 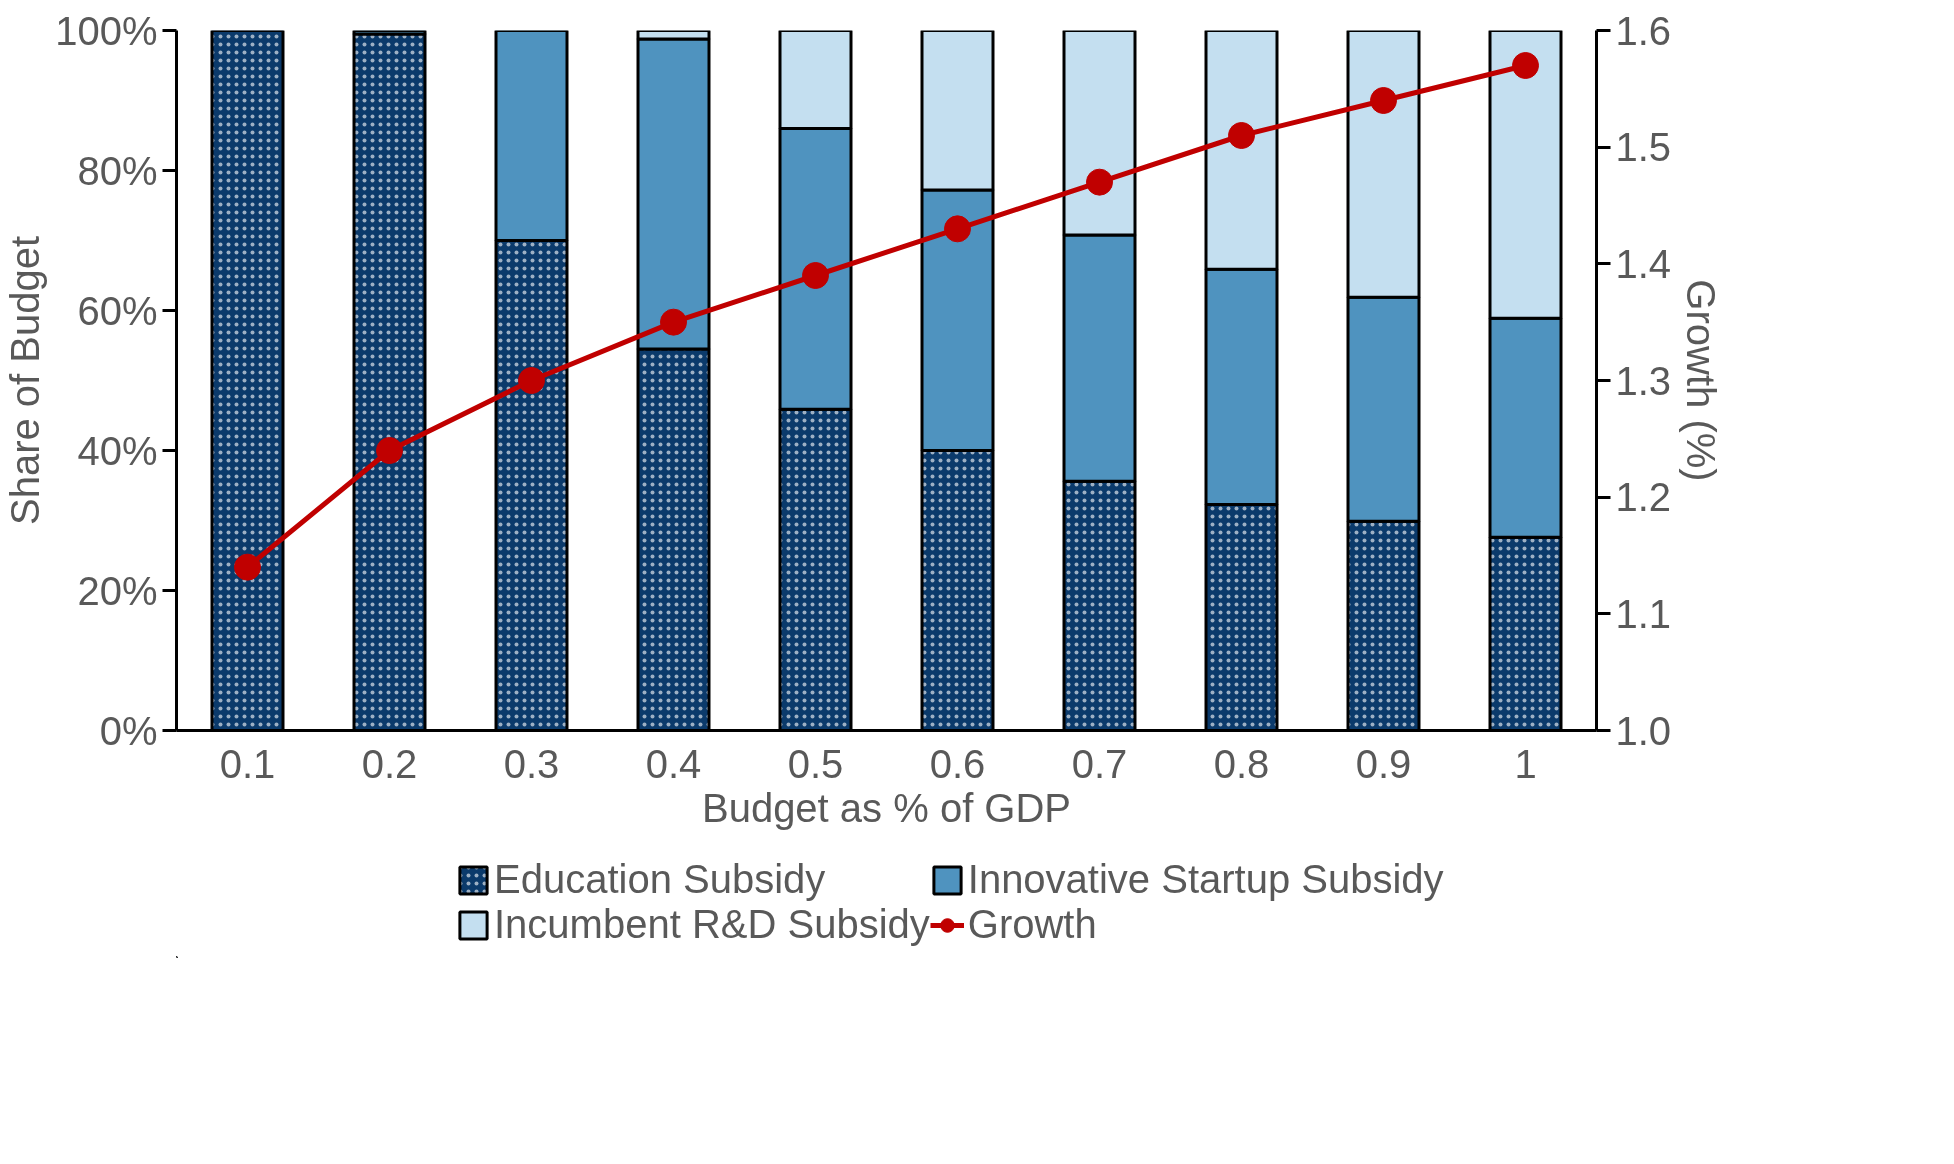 I want to click on x-tick-label: 0.2, so click(x=389, y=763).